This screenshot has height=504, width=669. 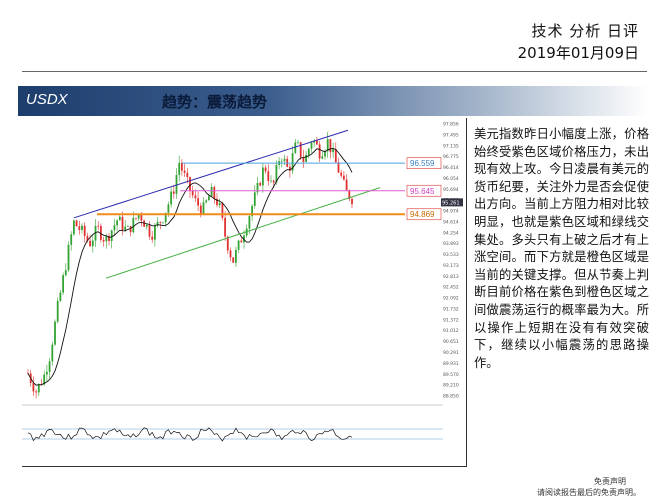 I want to click on y-axis-tick-label: 92.452, so click(x=451, y=288).